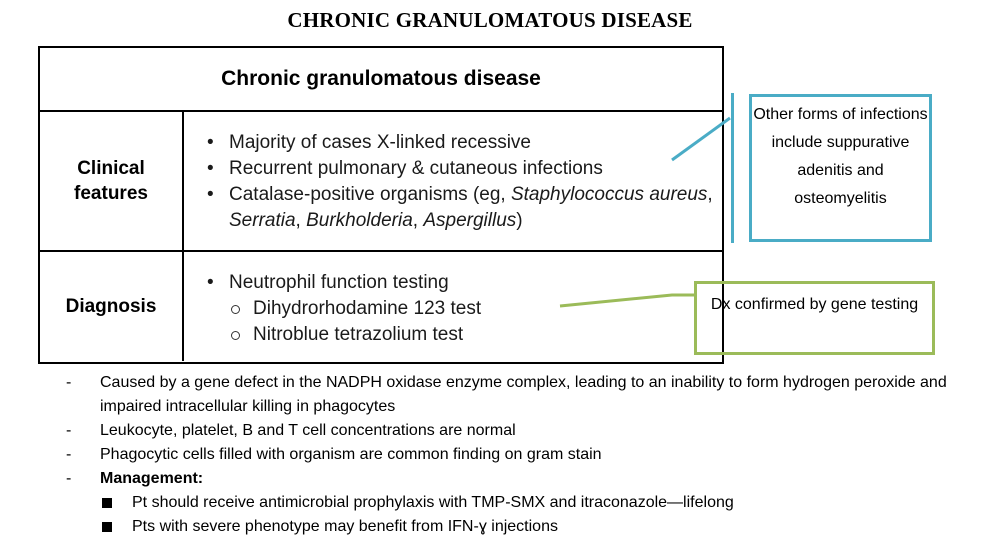 The width and height of the screenshot is (1004, 543). I want to click on page-title: CHRONIC GRANULOMATOUS DISEASE, so click(490, 20).